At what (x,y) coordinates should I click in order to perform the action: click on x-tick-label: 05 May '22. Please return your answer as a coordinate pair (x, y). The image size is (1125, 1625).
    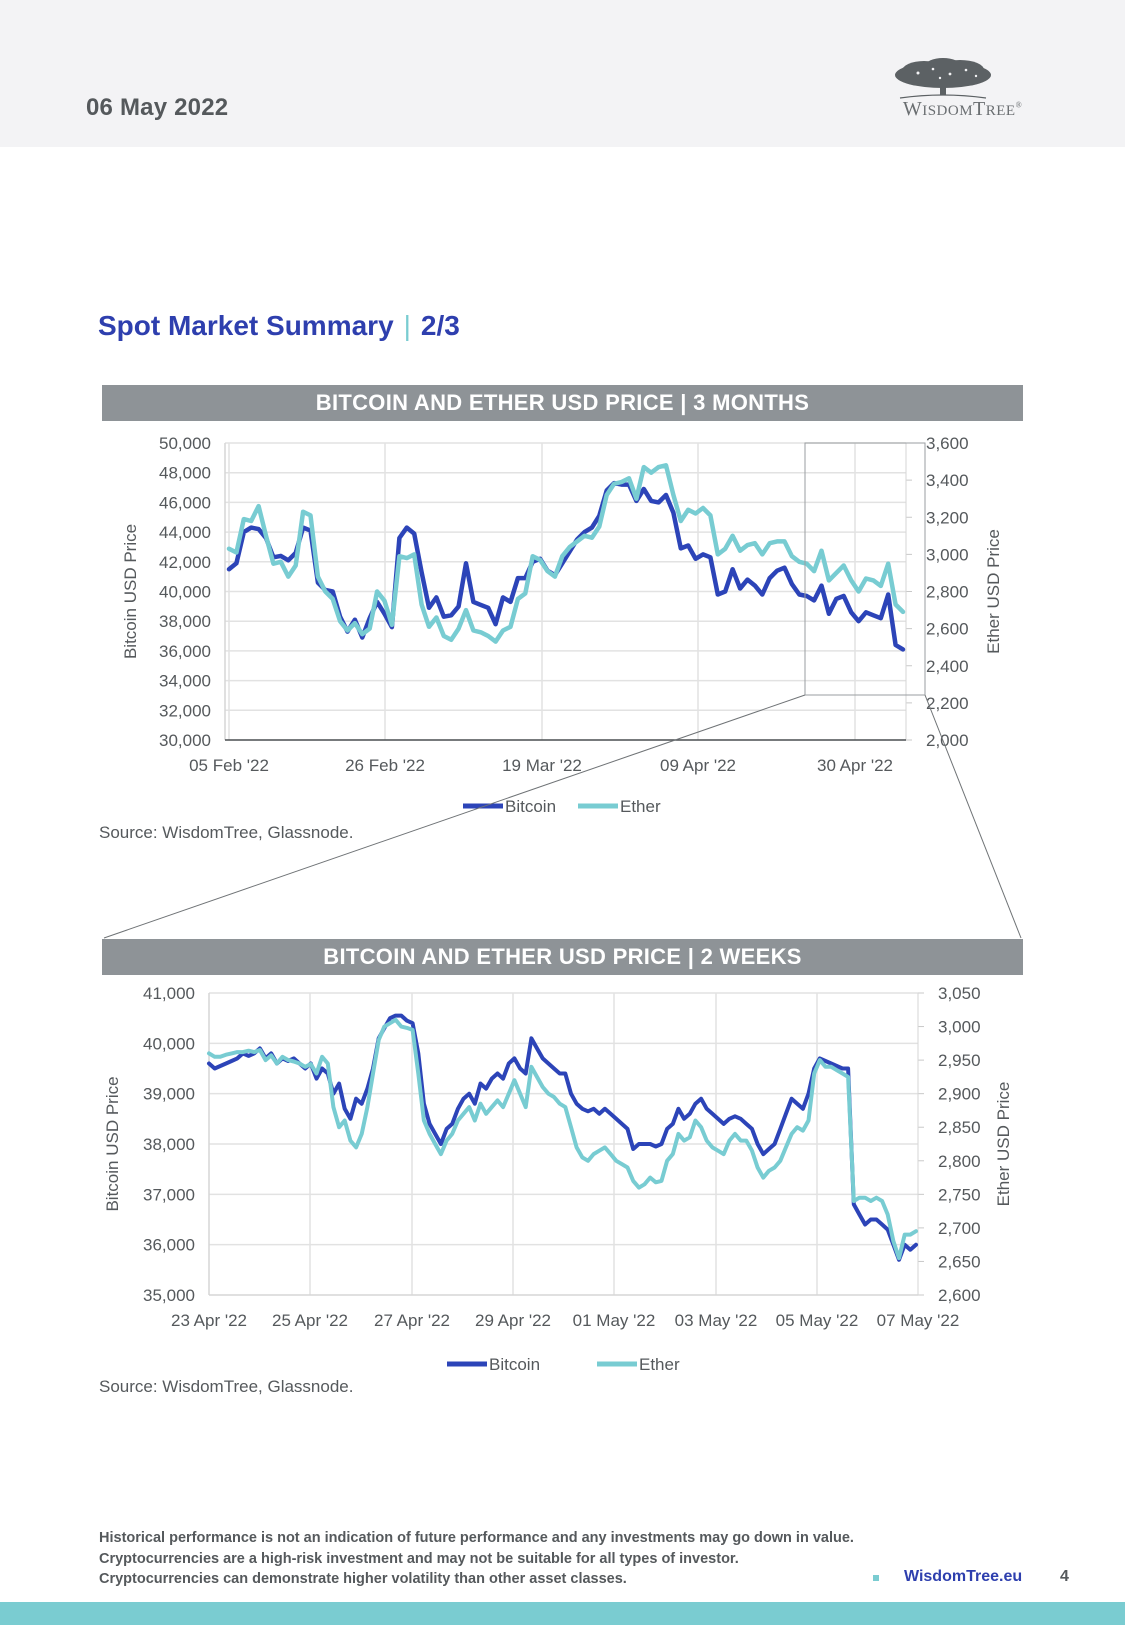
    Looking at the image, I should click on (817, 1320).